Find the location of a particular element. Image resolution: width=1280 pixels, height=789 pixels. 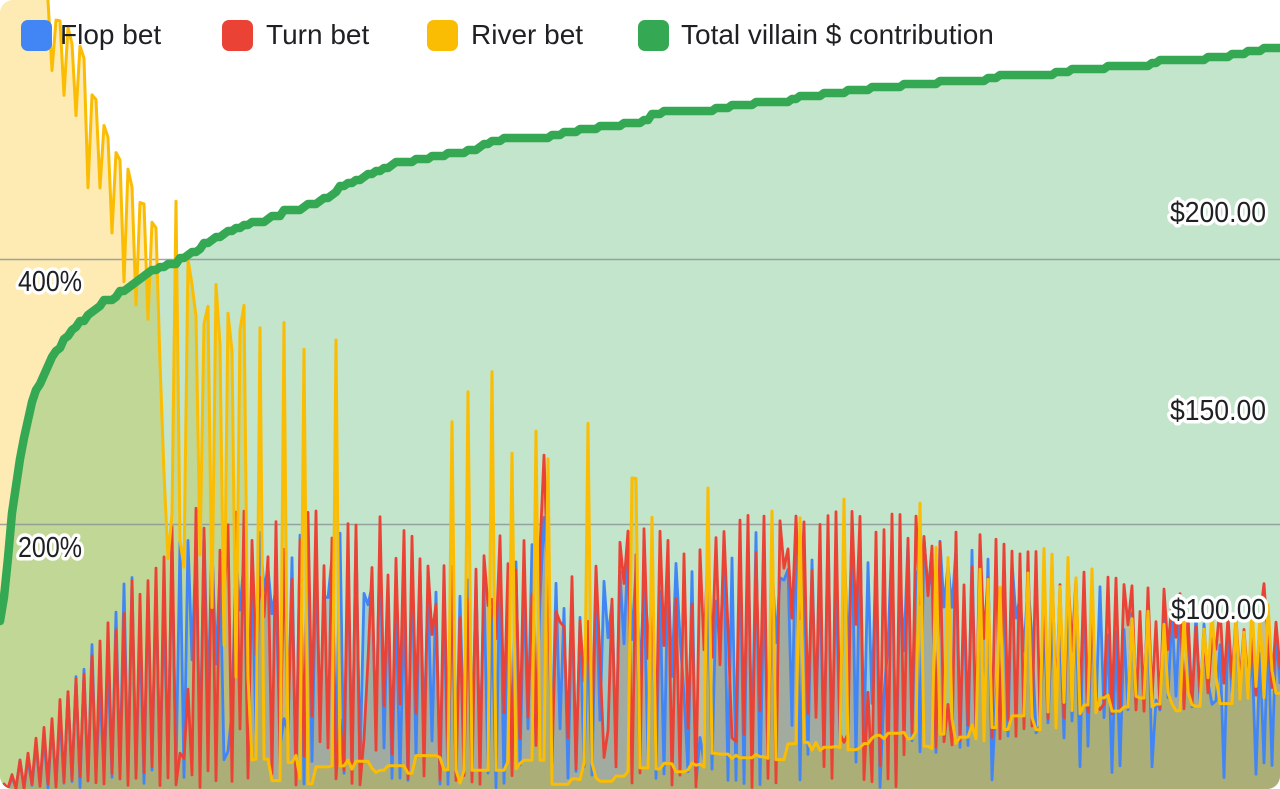

svg-text: 400% is located at coordinates (50, 282).